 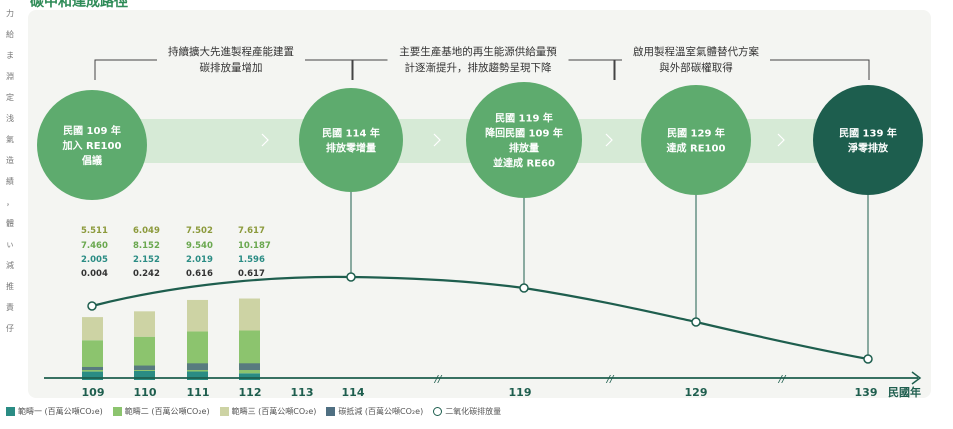 I want to click on data-label: 6.049, so click(x=146, y=231).